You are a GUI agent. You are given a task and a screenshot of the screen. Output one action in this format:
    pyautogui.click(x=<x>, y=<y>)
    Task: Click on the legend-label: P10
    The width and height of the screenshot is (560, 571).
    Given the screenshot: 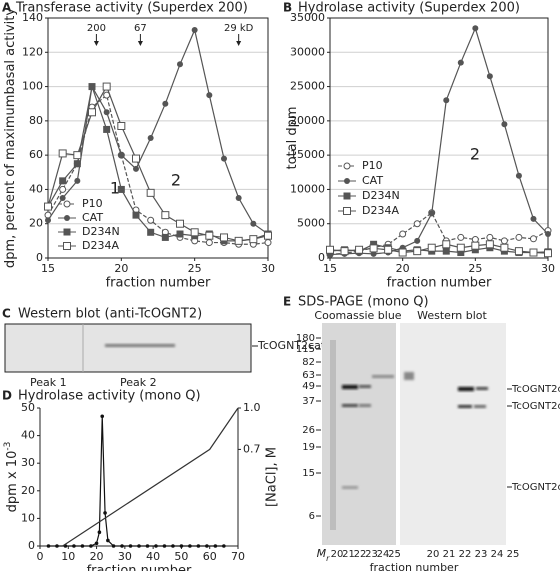 What is the action you would take?
    pyautogui.click(x=92, y=203)
    